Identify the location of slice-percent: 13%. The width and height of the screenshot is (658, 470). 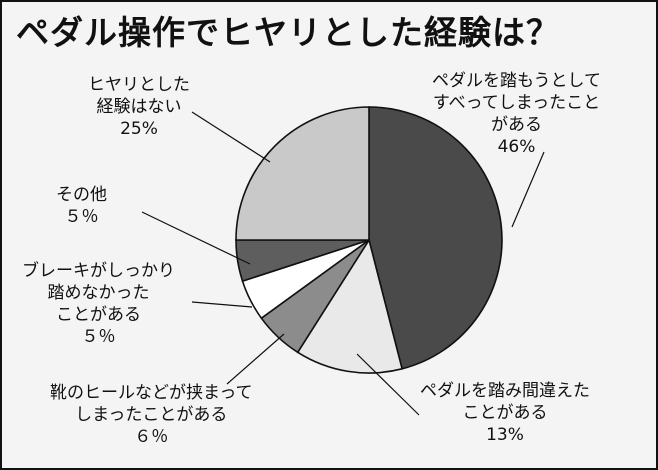
(505, 435).